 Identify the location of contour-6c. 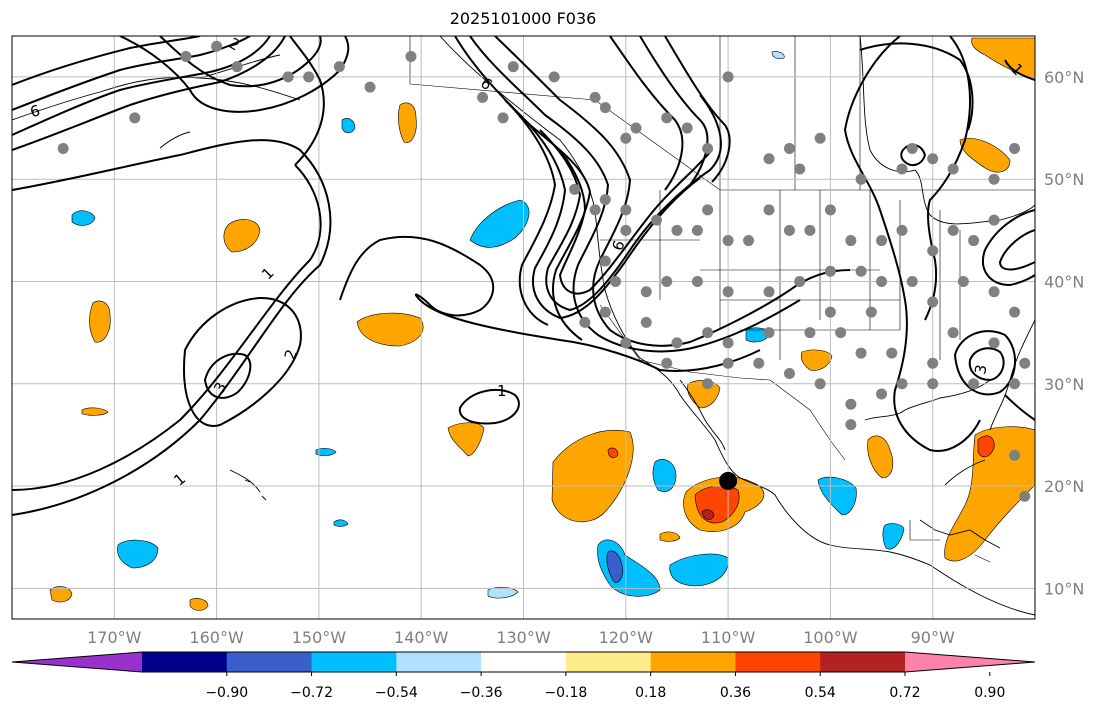
(610, 217).